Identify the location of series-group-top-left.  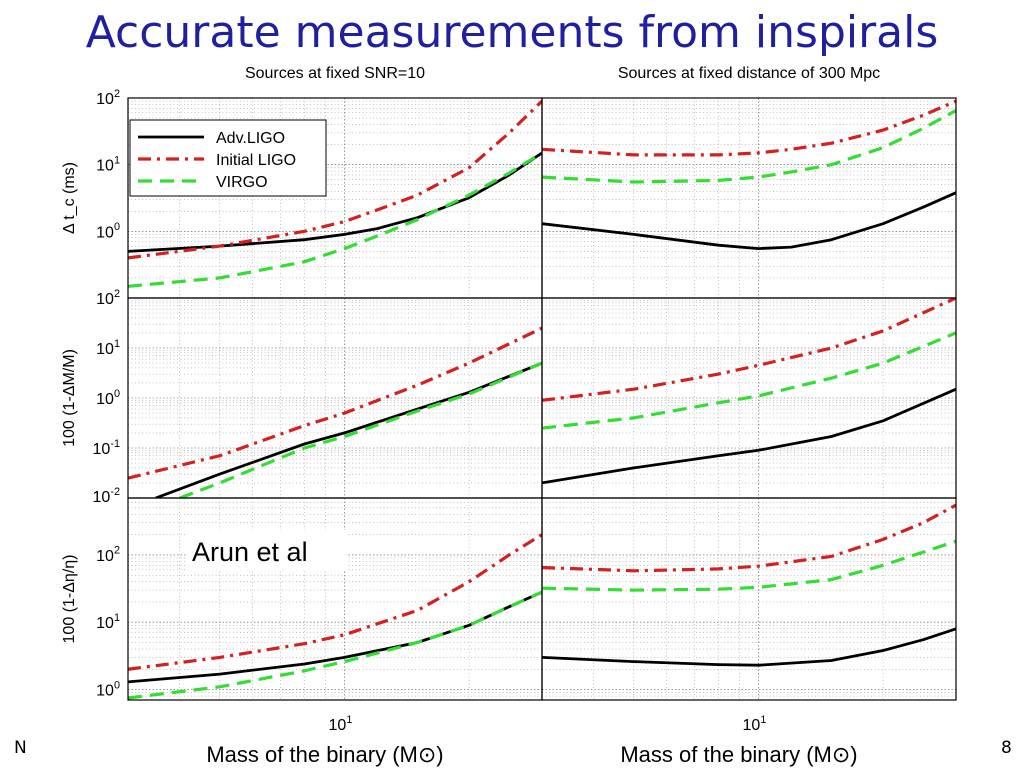
(335, 193).